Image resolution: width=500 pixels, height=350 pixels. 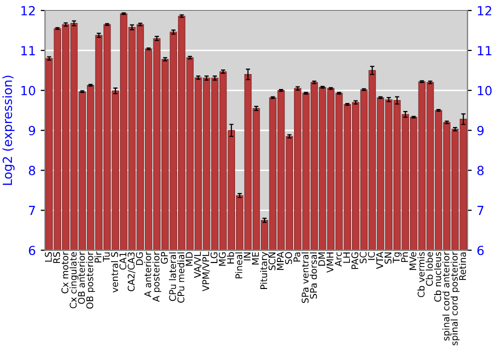 I want to click on y-tick-label: 8, so click(x=32, y=171).